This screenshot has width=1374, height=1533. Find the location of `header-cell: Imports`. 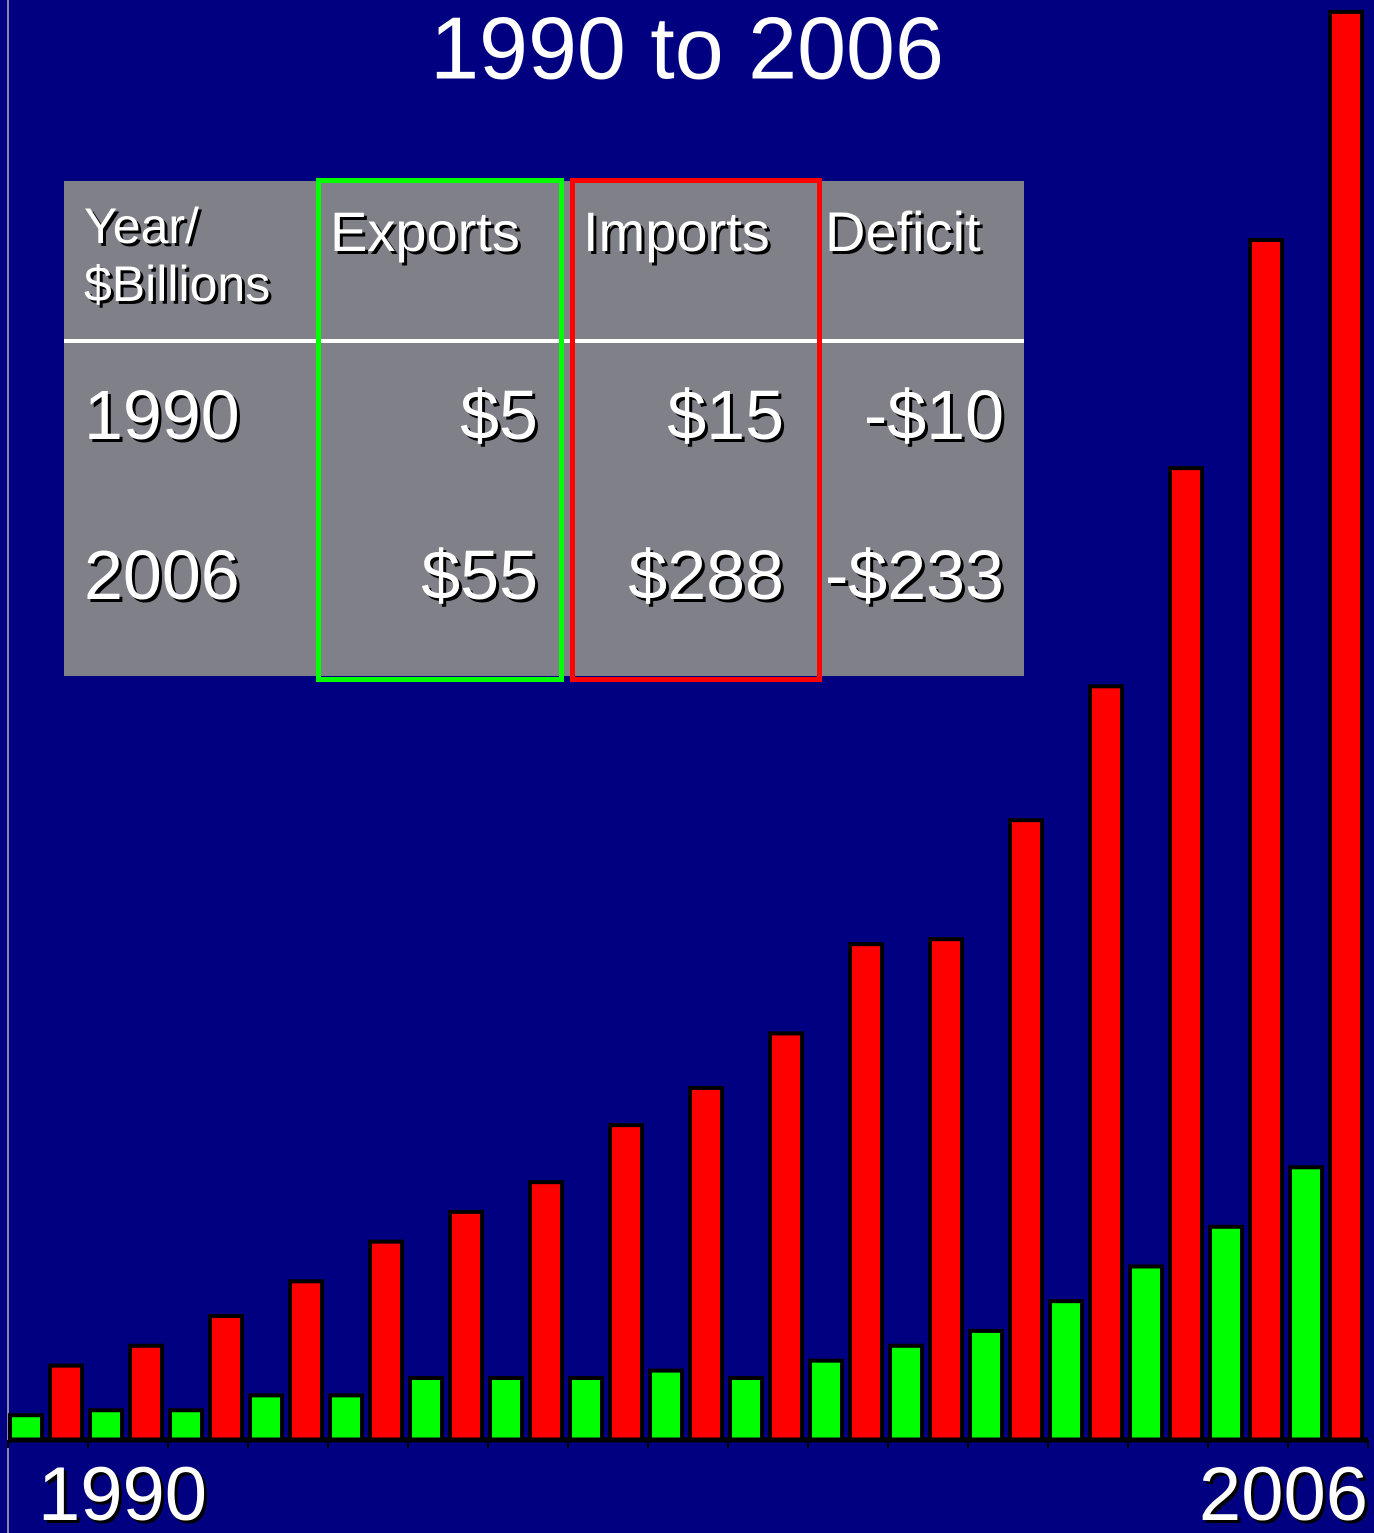

header-cell: Imports is located at coordinates (676, 231).